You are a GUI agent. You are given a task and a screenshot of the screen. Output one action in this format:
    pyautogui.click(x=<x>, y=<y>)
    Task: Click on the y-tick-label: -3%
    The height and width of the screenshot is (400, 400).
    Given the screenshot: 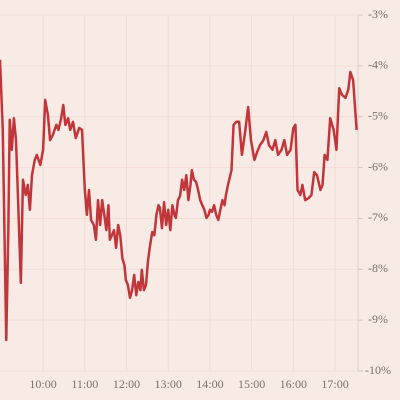 What is the action you would take?
    pyautogui.click(x=378, y=14)
    